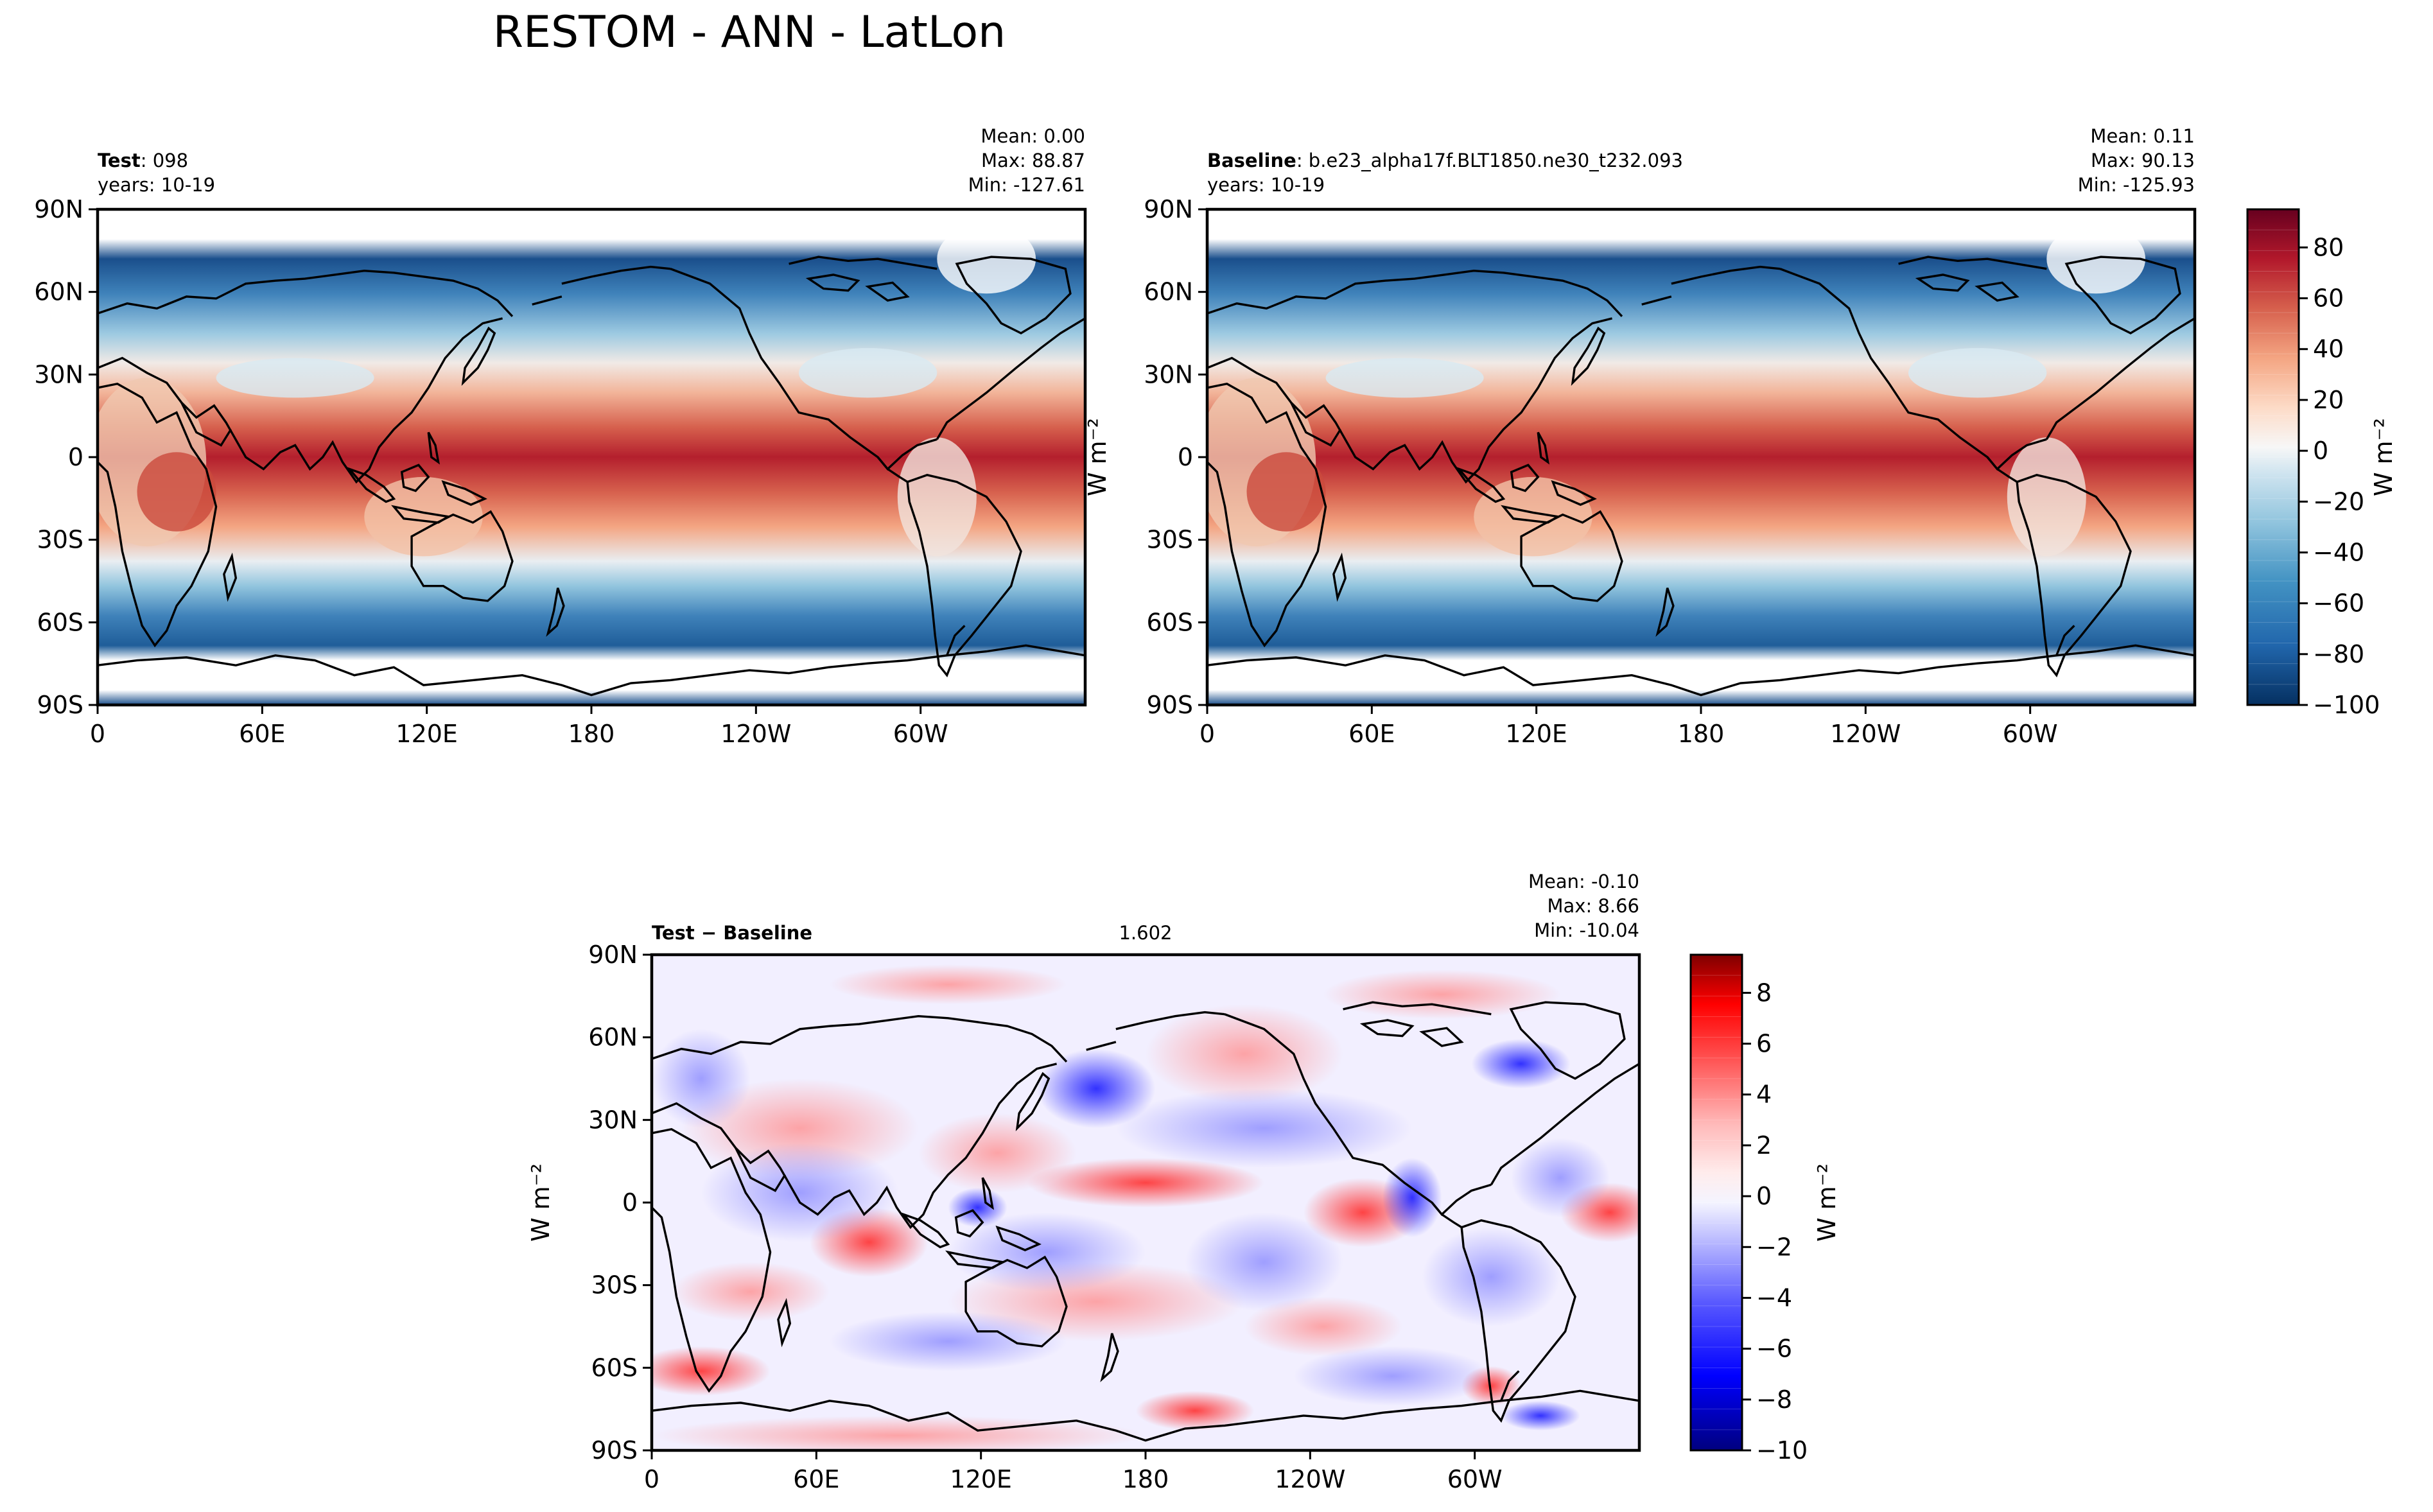 The image size is (2433, 1512). Describe the element at coordinates (2338, 654) in the screenshot. I see `colorbar-tick-label: −80` at that location.